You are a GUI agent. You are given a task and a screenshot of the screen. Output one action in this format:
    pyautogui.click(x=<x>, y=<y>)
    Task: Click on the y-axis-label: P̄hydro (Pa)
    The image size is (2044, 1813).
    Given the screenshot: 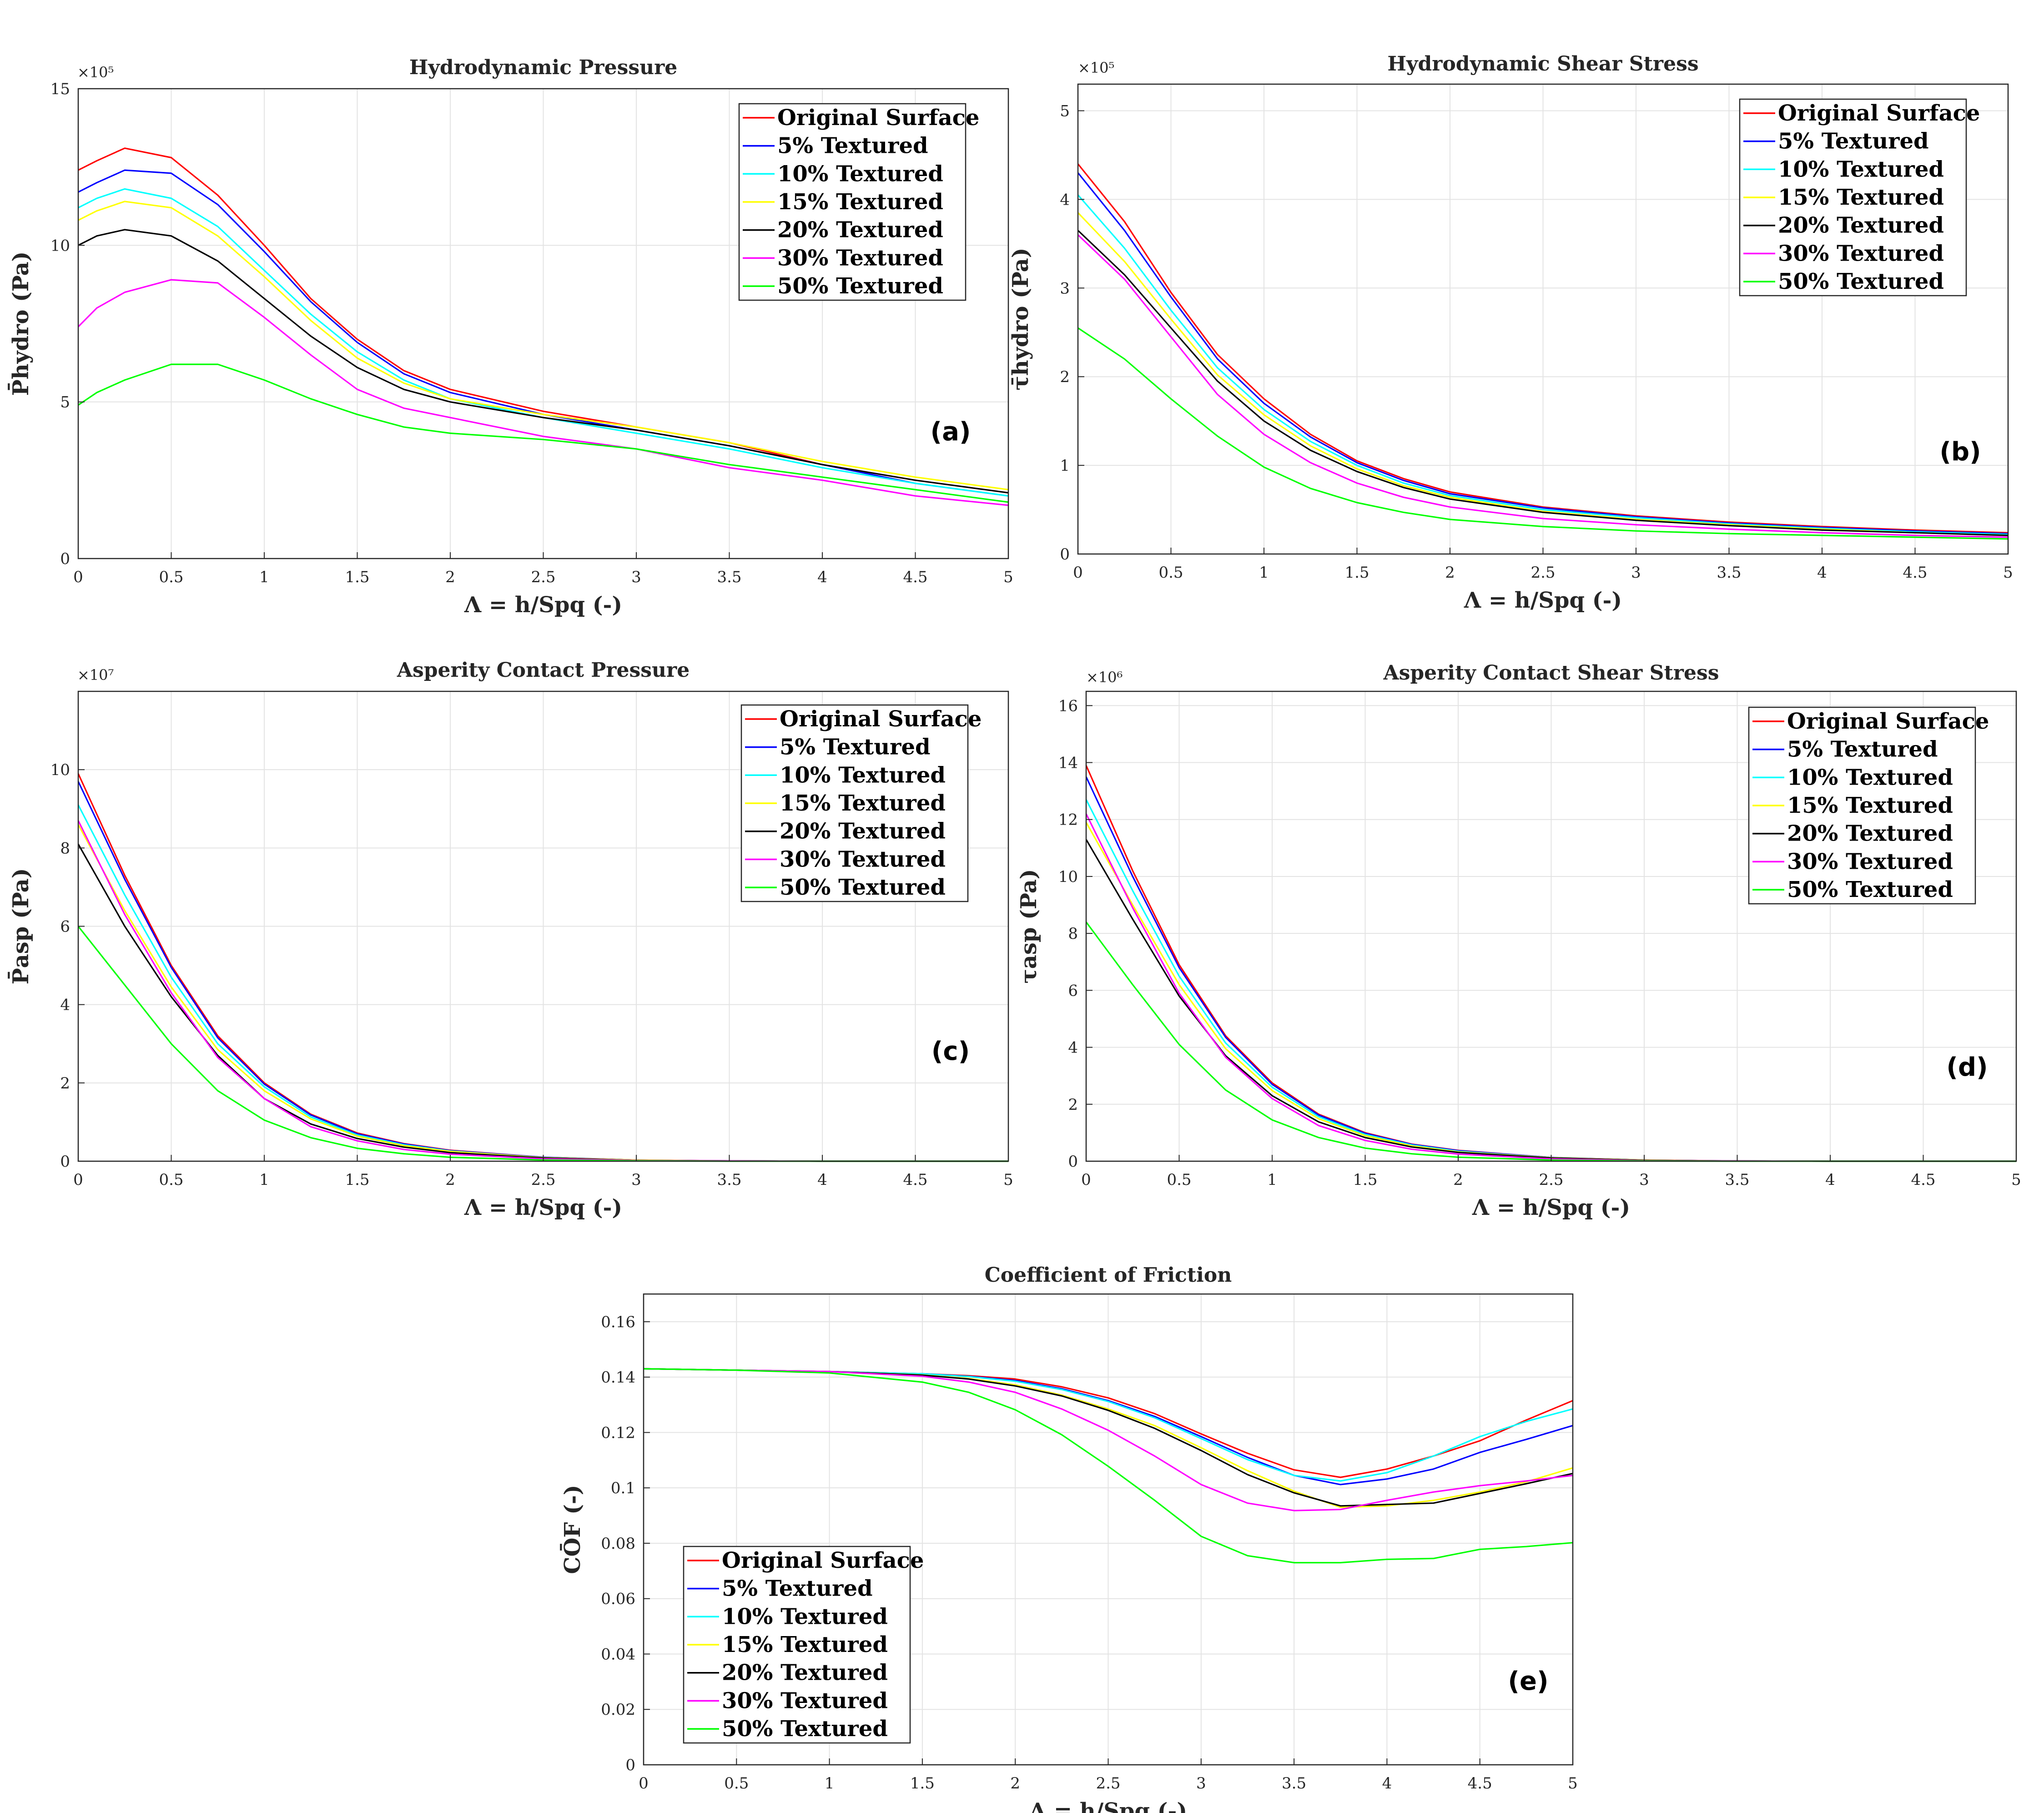 What is the action you would take?
    pyautogui.click(x=21, y=324)
    